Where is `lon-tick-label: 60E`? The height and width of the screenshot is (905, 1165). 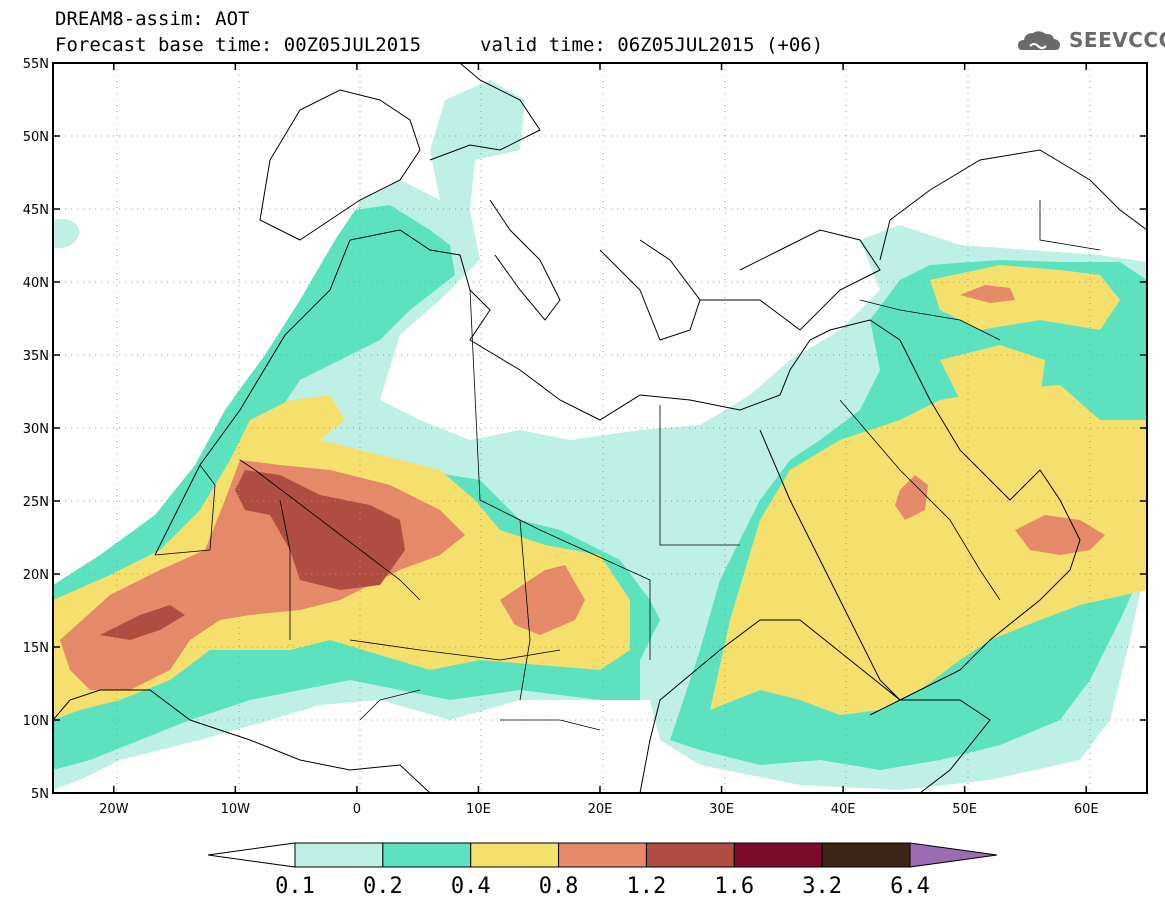 lon-tick-label: 60E is located at coordinates (1086, 809).